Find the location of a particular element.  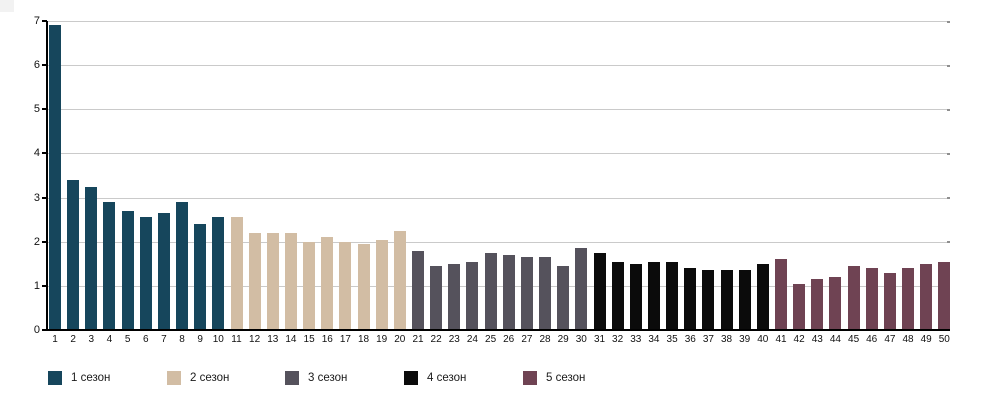

x-tick-label: 43 is located at coordinates (817, 339).